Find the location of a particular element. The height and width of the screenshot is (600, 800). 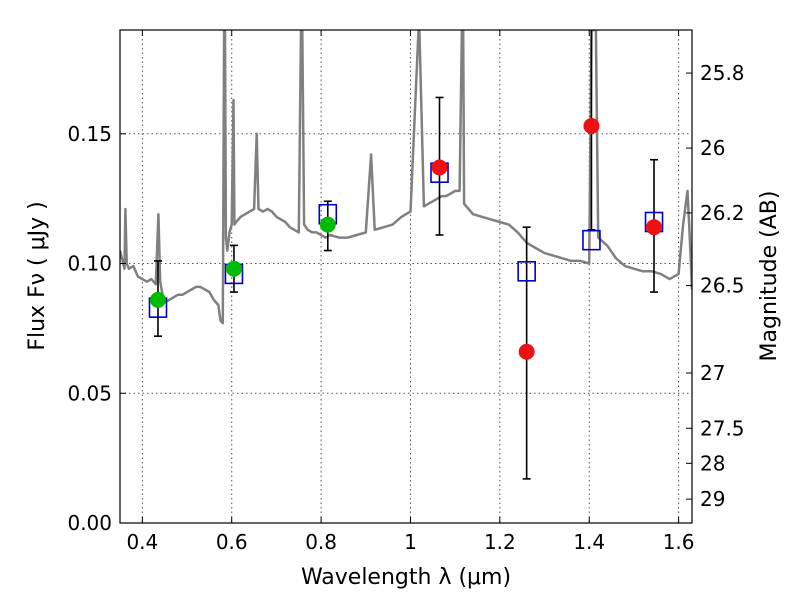

x-tick-label: 1 is located at coordinates (410, 542).